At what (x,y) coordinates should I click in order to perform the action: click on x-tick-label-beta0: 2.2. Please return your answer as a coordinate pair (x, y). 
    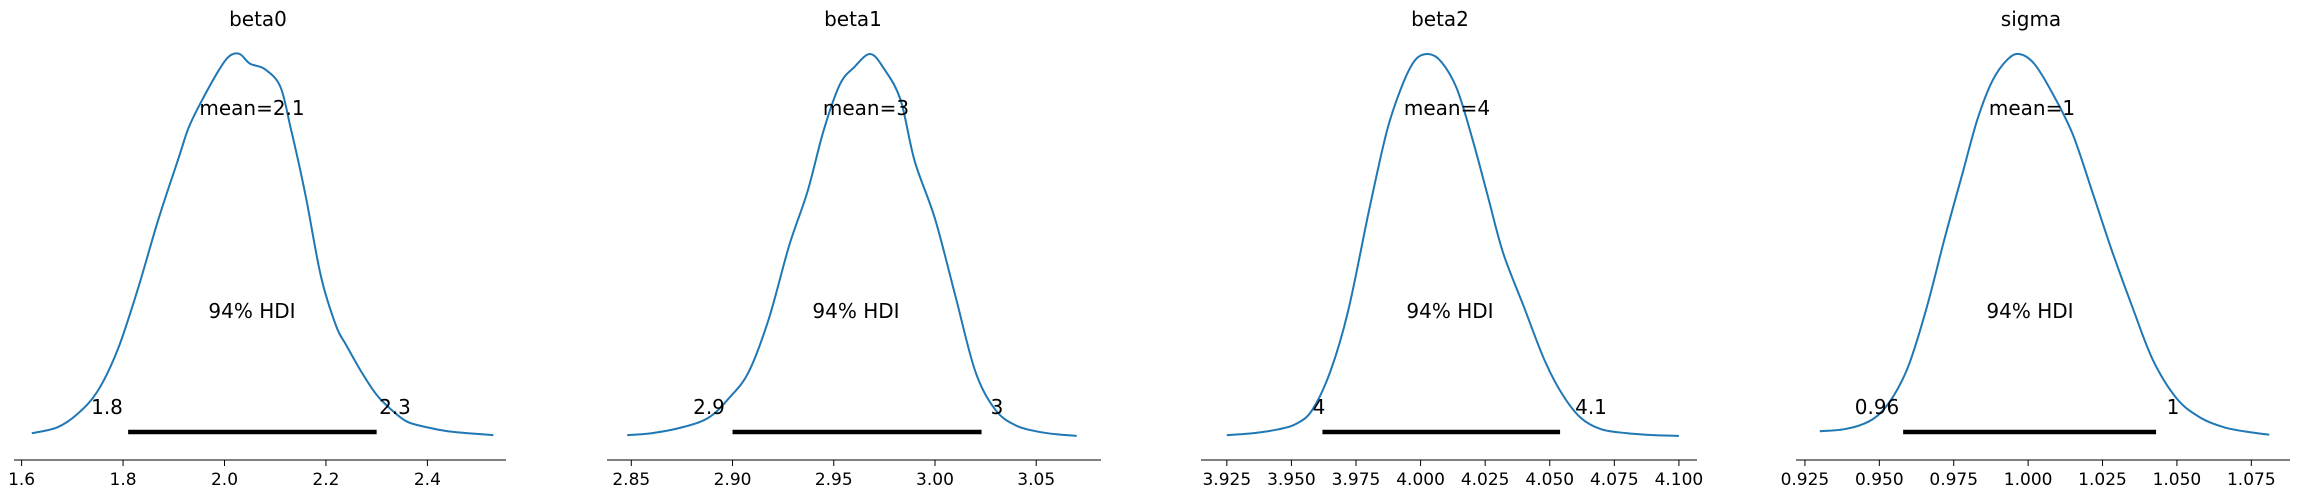
    Looking at the image, I should click on (325, 480).